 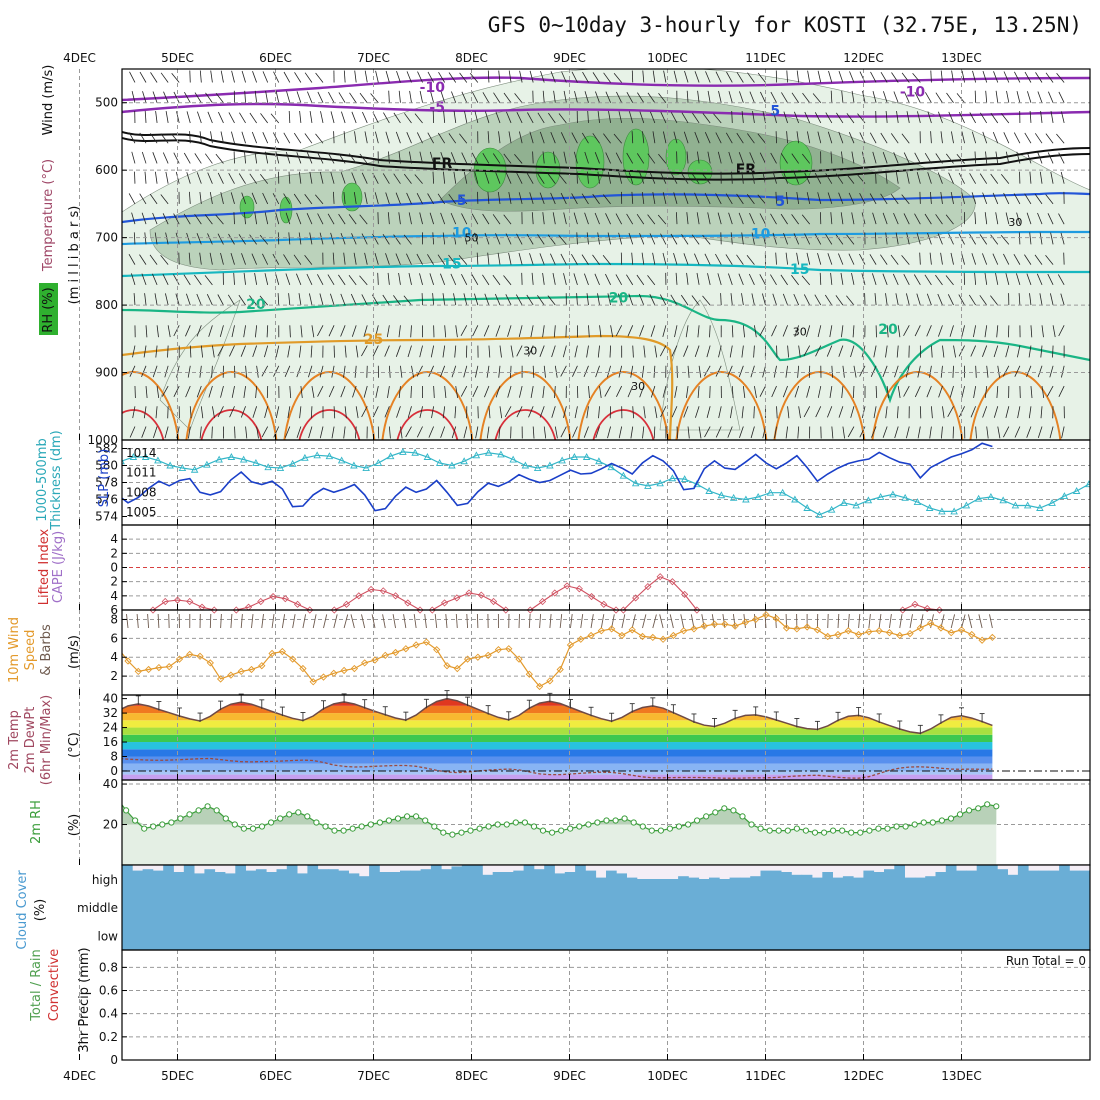 I want to click on cloud-level-label: middle, so click(x=97, y=908).